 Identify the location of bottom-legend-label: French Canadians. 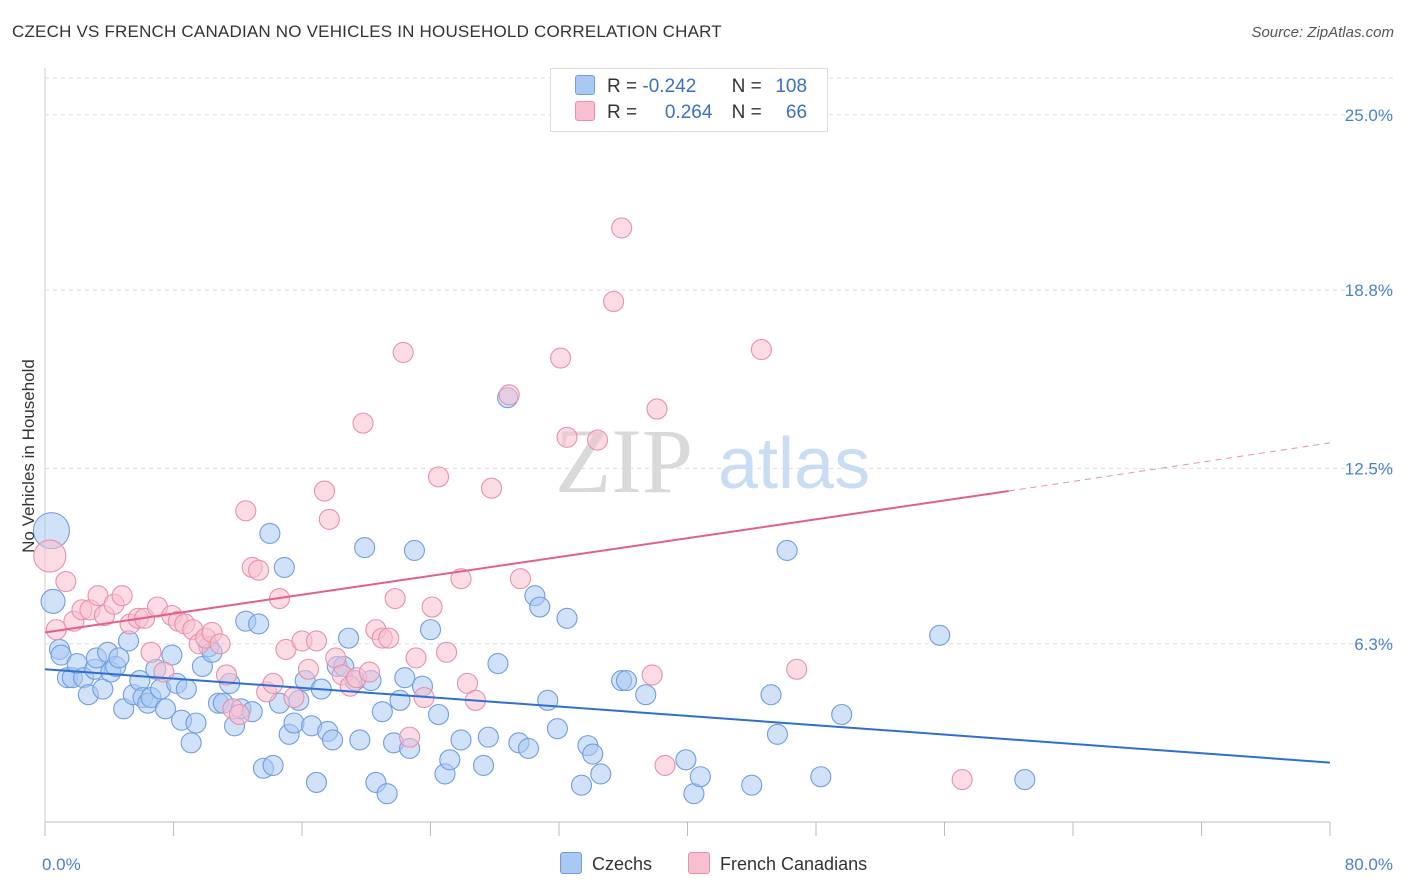
(794, 864).